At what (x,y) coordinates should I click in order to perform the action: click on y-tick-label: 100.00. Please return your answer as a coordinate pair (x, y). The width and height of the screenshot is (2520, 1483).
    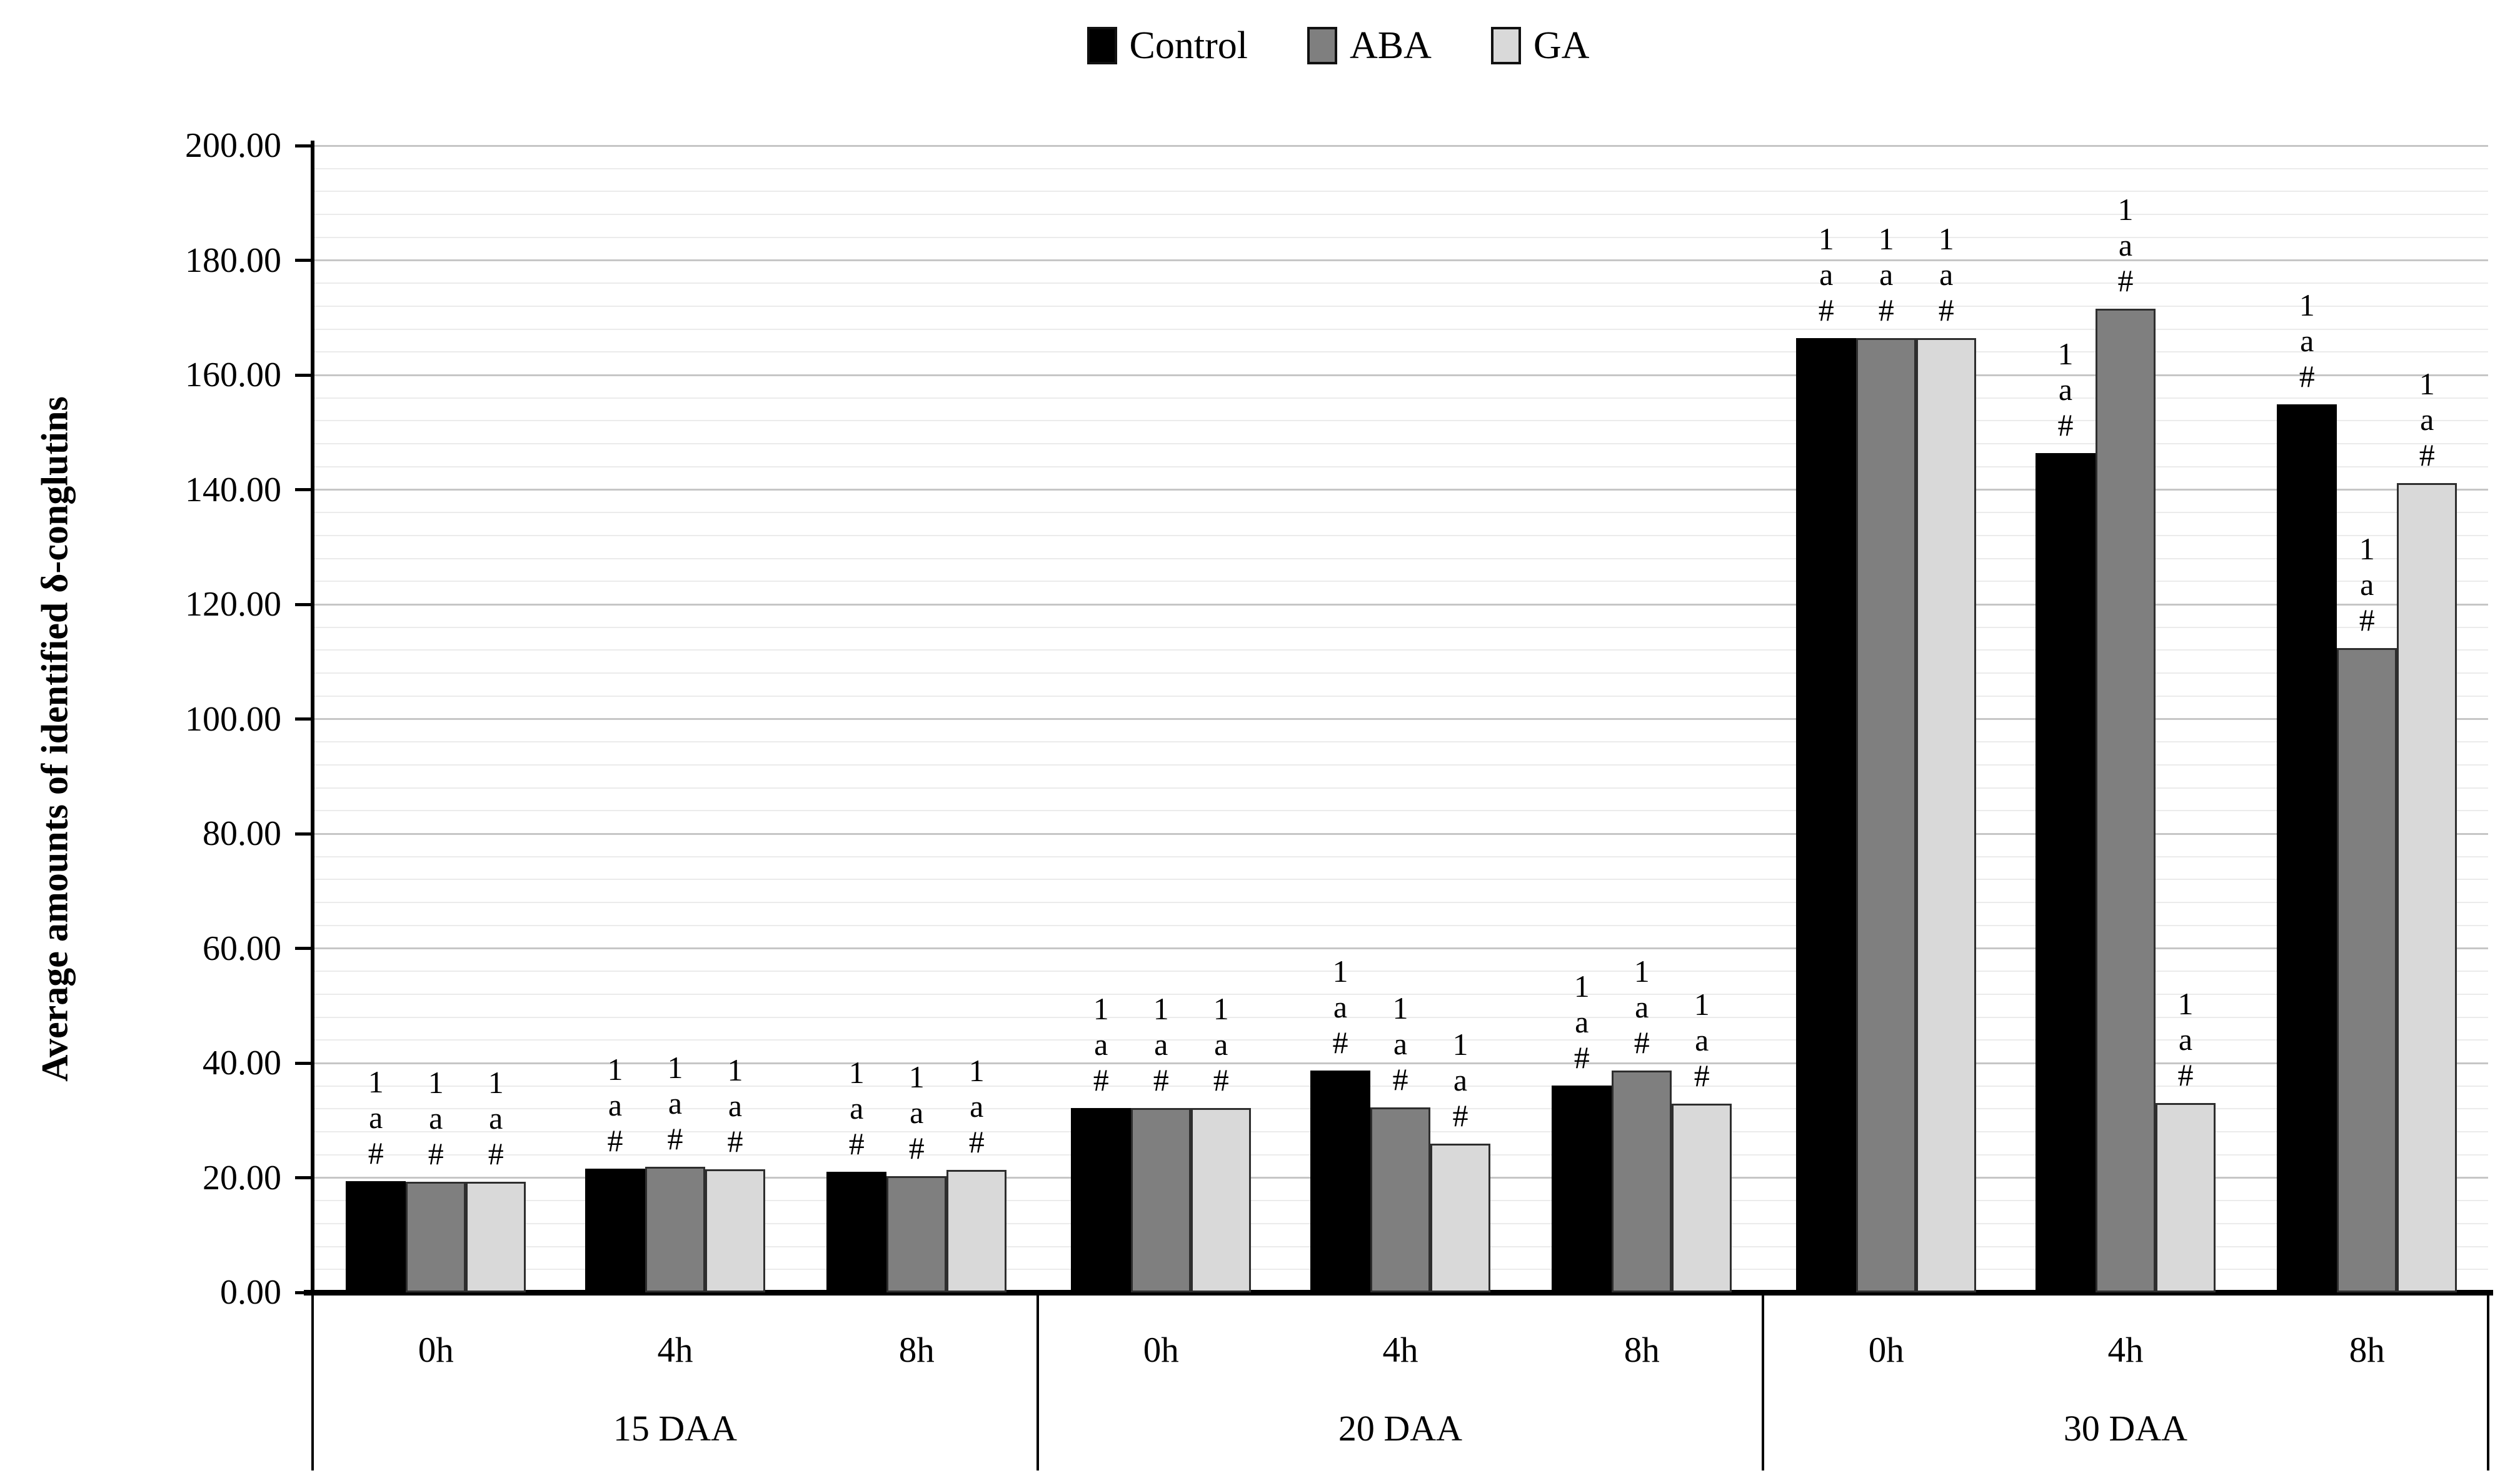
    Looking at the image, I should click on (233, 719).